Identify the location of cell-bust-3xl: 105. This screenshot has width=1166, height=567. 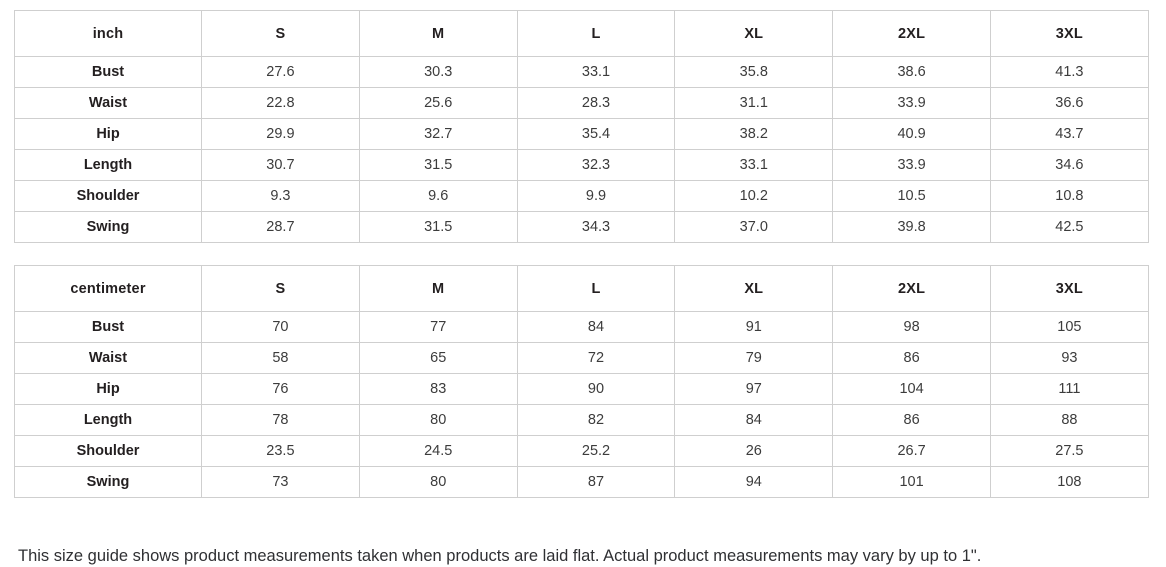
(1069, 327).